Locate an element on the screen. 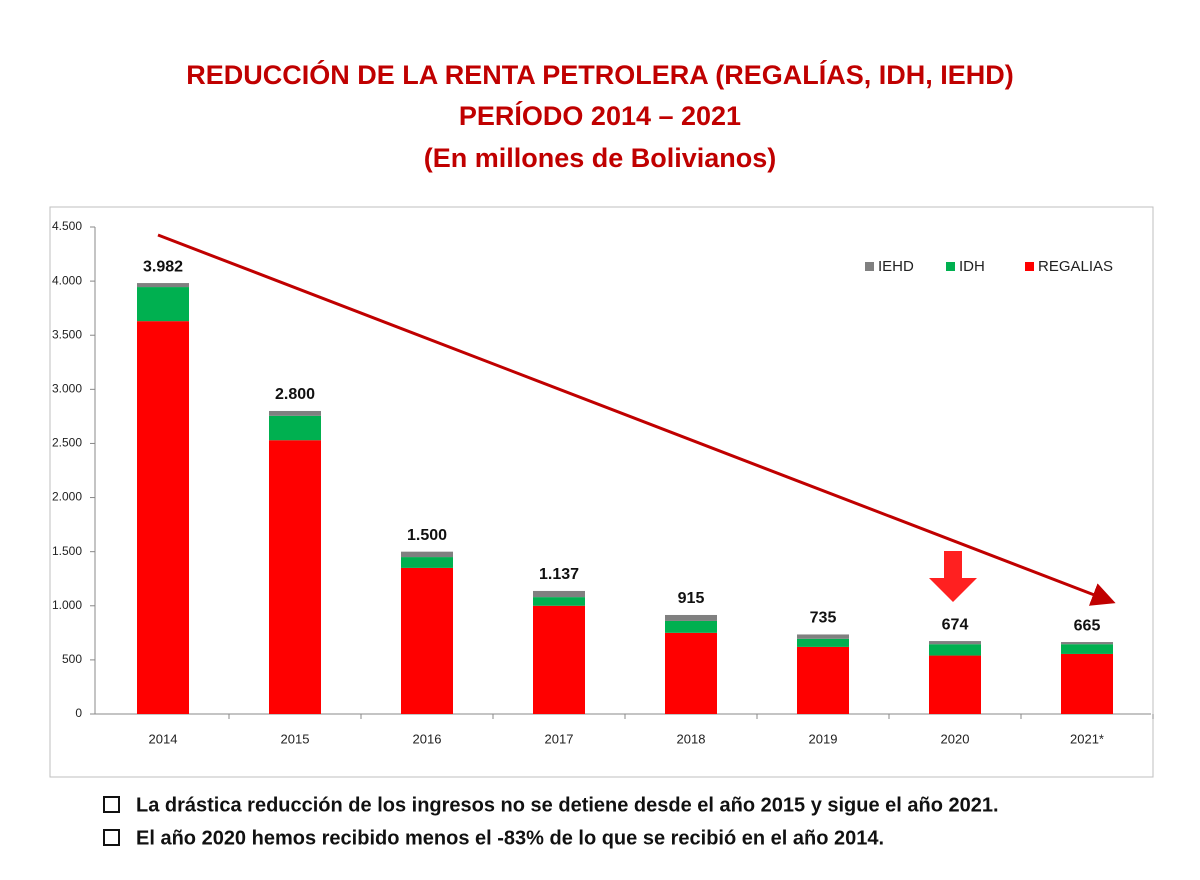 The image size is (1200, 880). x-tick-label: 2016 is located at coordinates (427, 738).